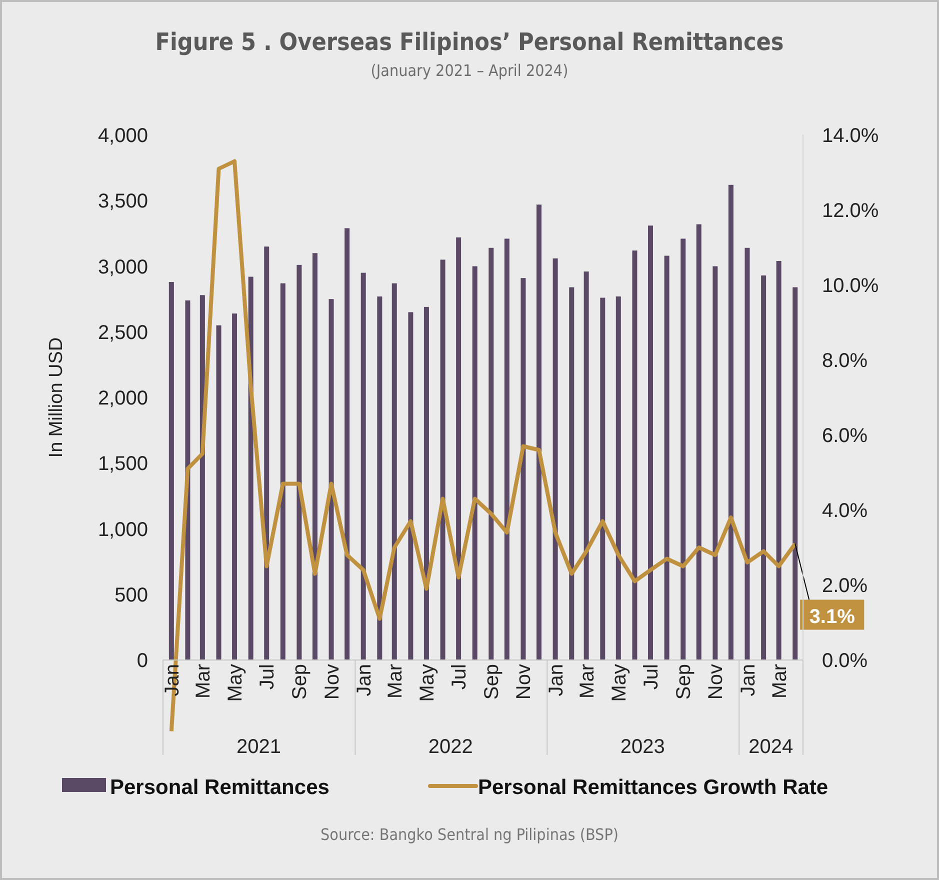  I want to click on source-note: Source: Bangko Sentral ng Pilipinas (BSP), so click(469, 834).